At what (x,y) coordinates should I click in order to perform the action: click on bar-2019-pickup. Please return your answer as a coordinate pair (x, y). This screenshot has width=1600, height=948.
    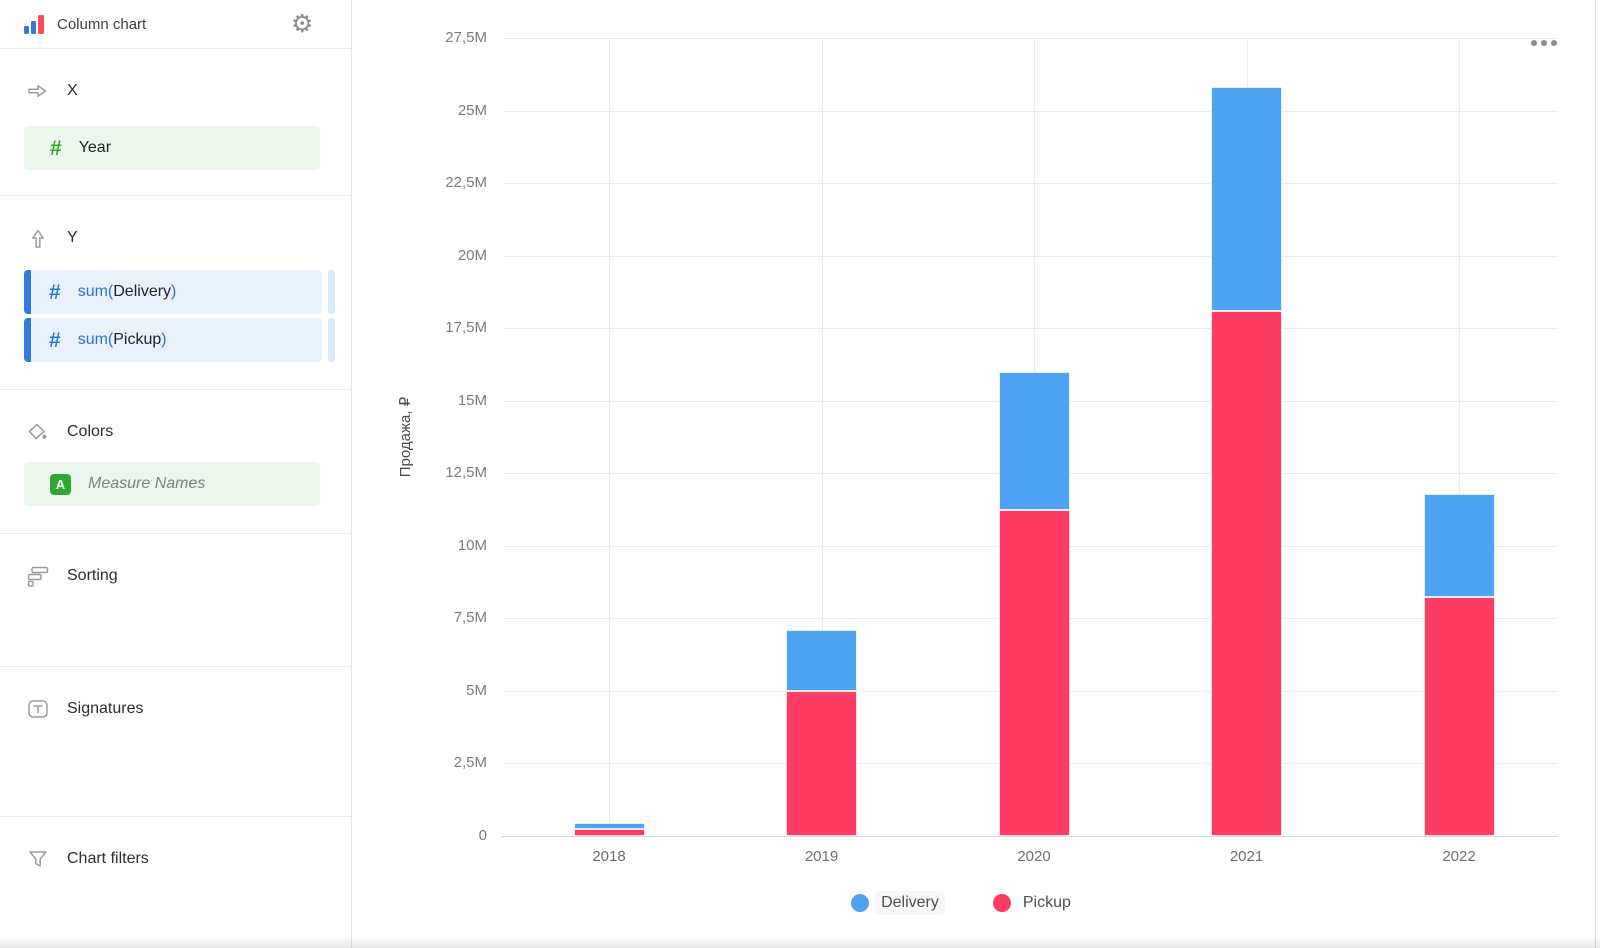
    Looking at the image, I should click on (821, 763).